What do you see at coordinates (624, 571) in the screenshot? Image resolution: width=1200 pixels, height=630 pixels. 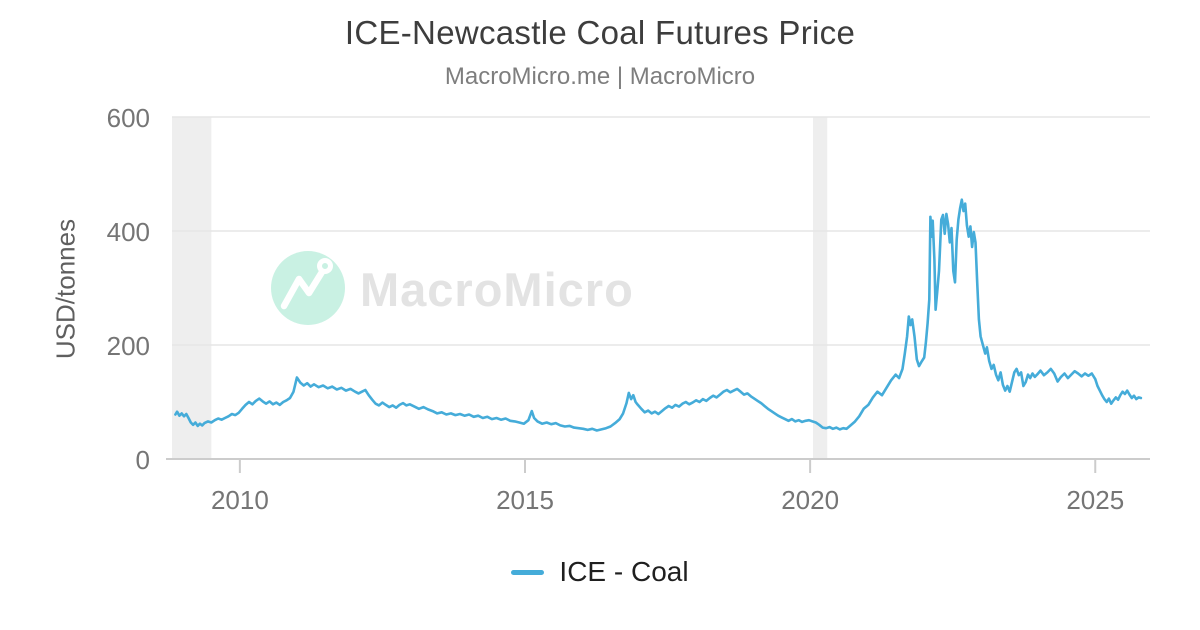 I see `legend-label: ICE - Coal` at bounding box center [624, 571].